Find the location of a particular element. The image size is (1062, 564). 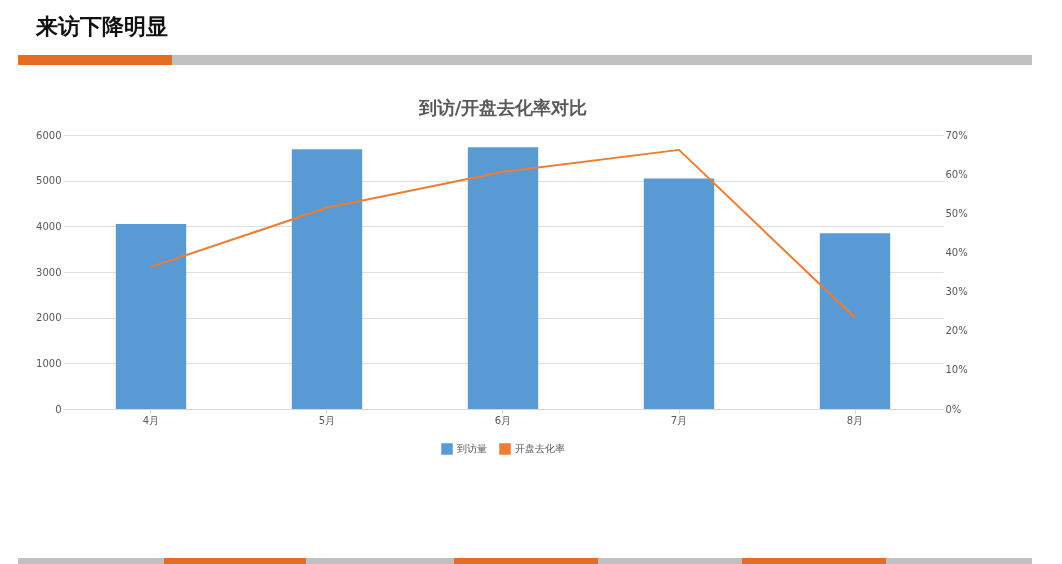

y-tick-label: 5000 is located at coordinates (49, 181).